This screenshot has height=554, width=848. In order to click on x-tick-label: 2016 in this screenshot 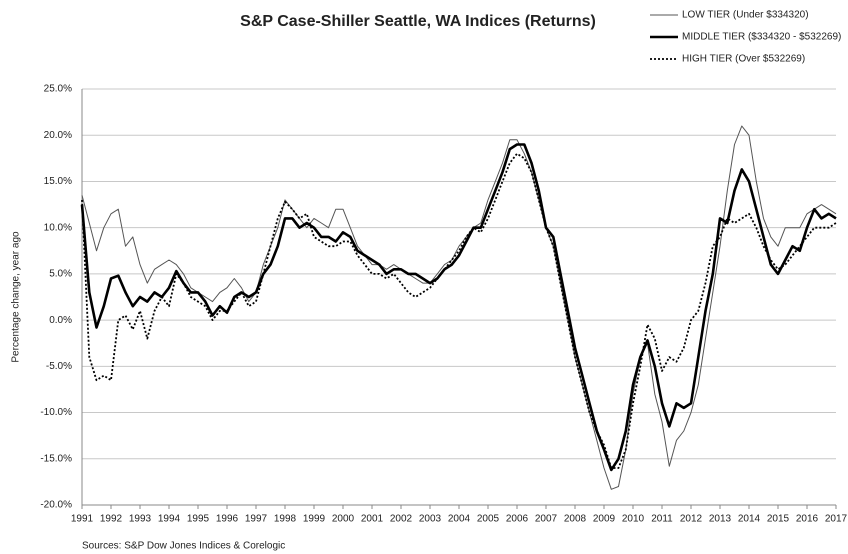, I will do `click(807, 519)`.